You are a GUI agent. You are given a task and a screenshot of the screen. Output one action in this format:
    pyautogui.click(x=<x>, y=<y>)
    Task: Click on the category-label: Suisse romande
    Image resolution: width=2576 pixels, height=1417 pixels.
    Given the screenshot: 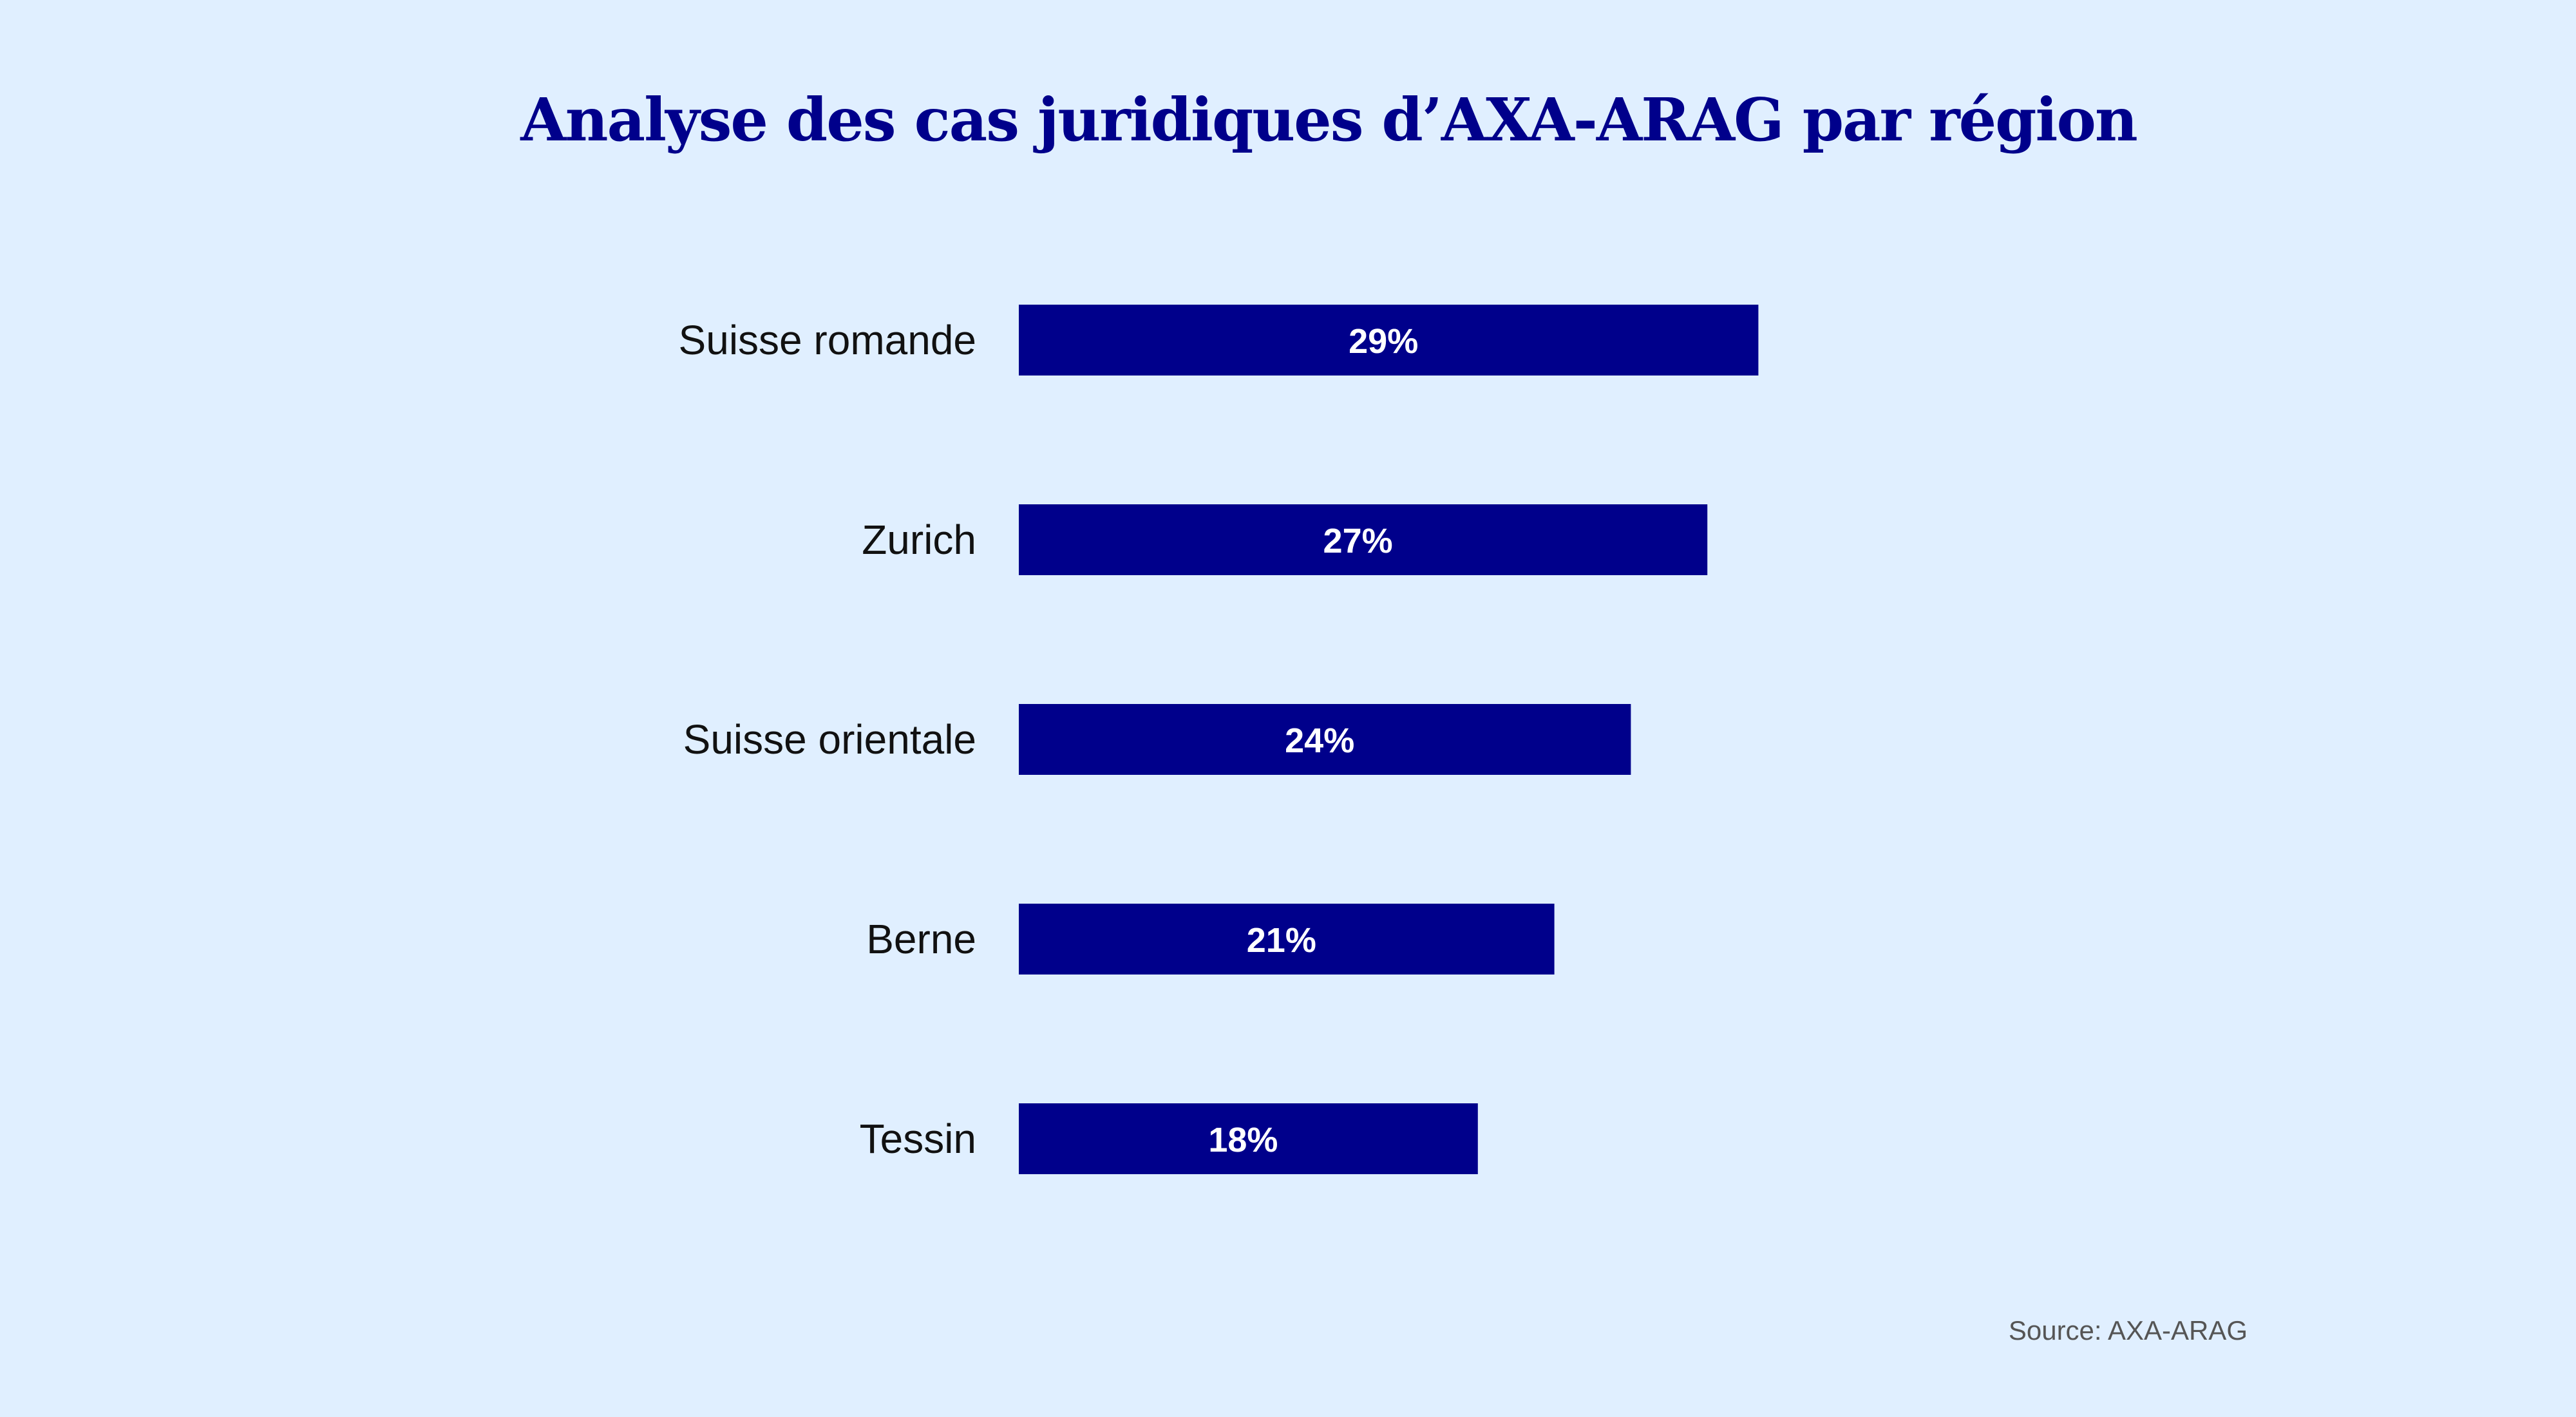 What is the action you would take?
    pyautogui.click(x=827, y=340)
    